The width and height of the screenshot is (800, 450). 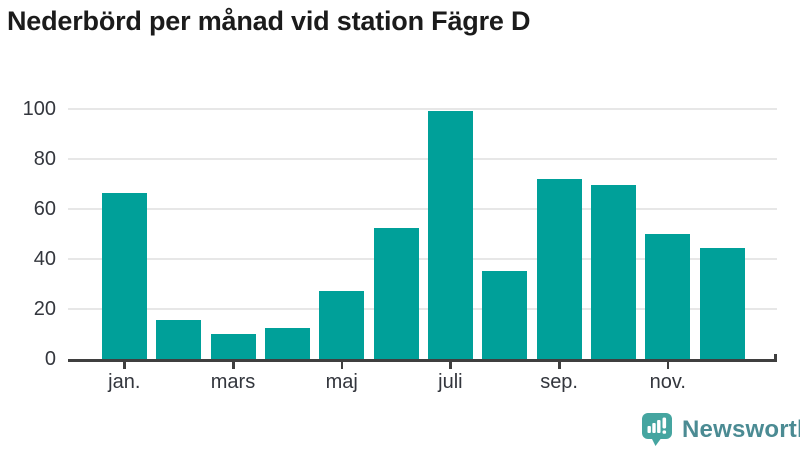 I want to click on y-axis-label-0: 0, so click(x=50, y=359).